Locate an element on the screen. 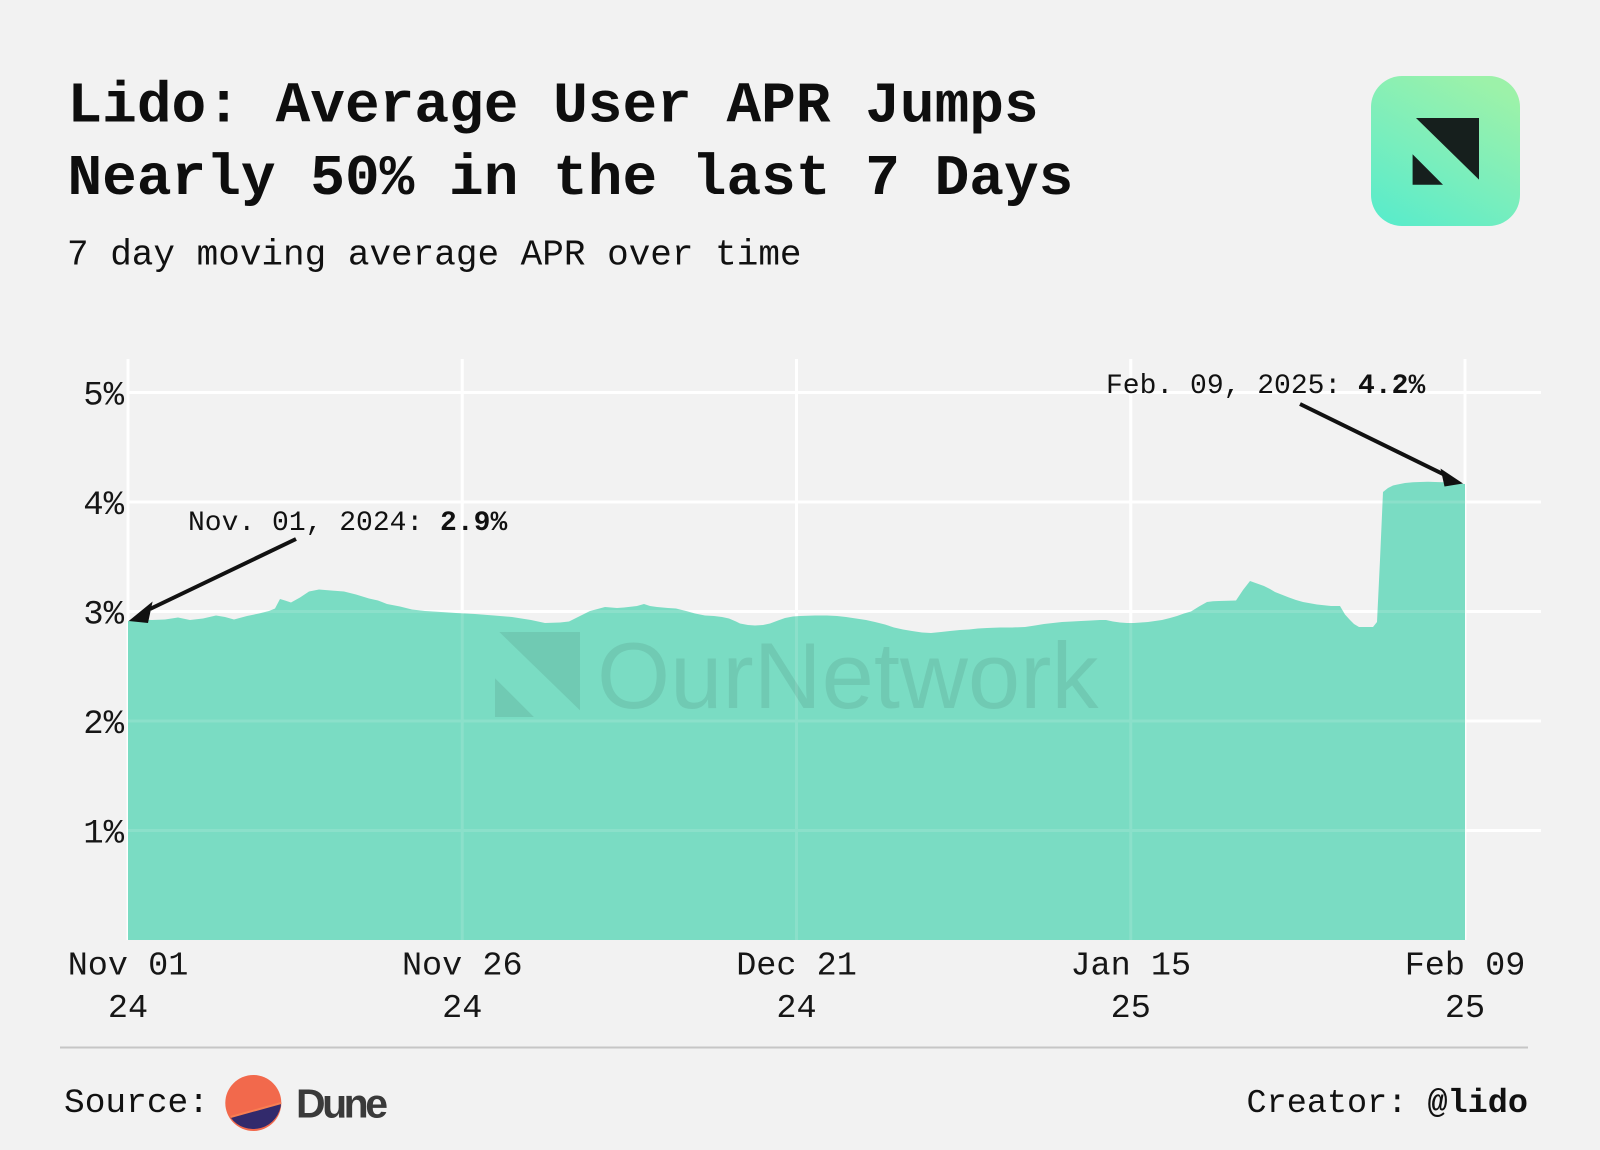  svg-text: Jan 15 is located at coordinates (1130, 967).